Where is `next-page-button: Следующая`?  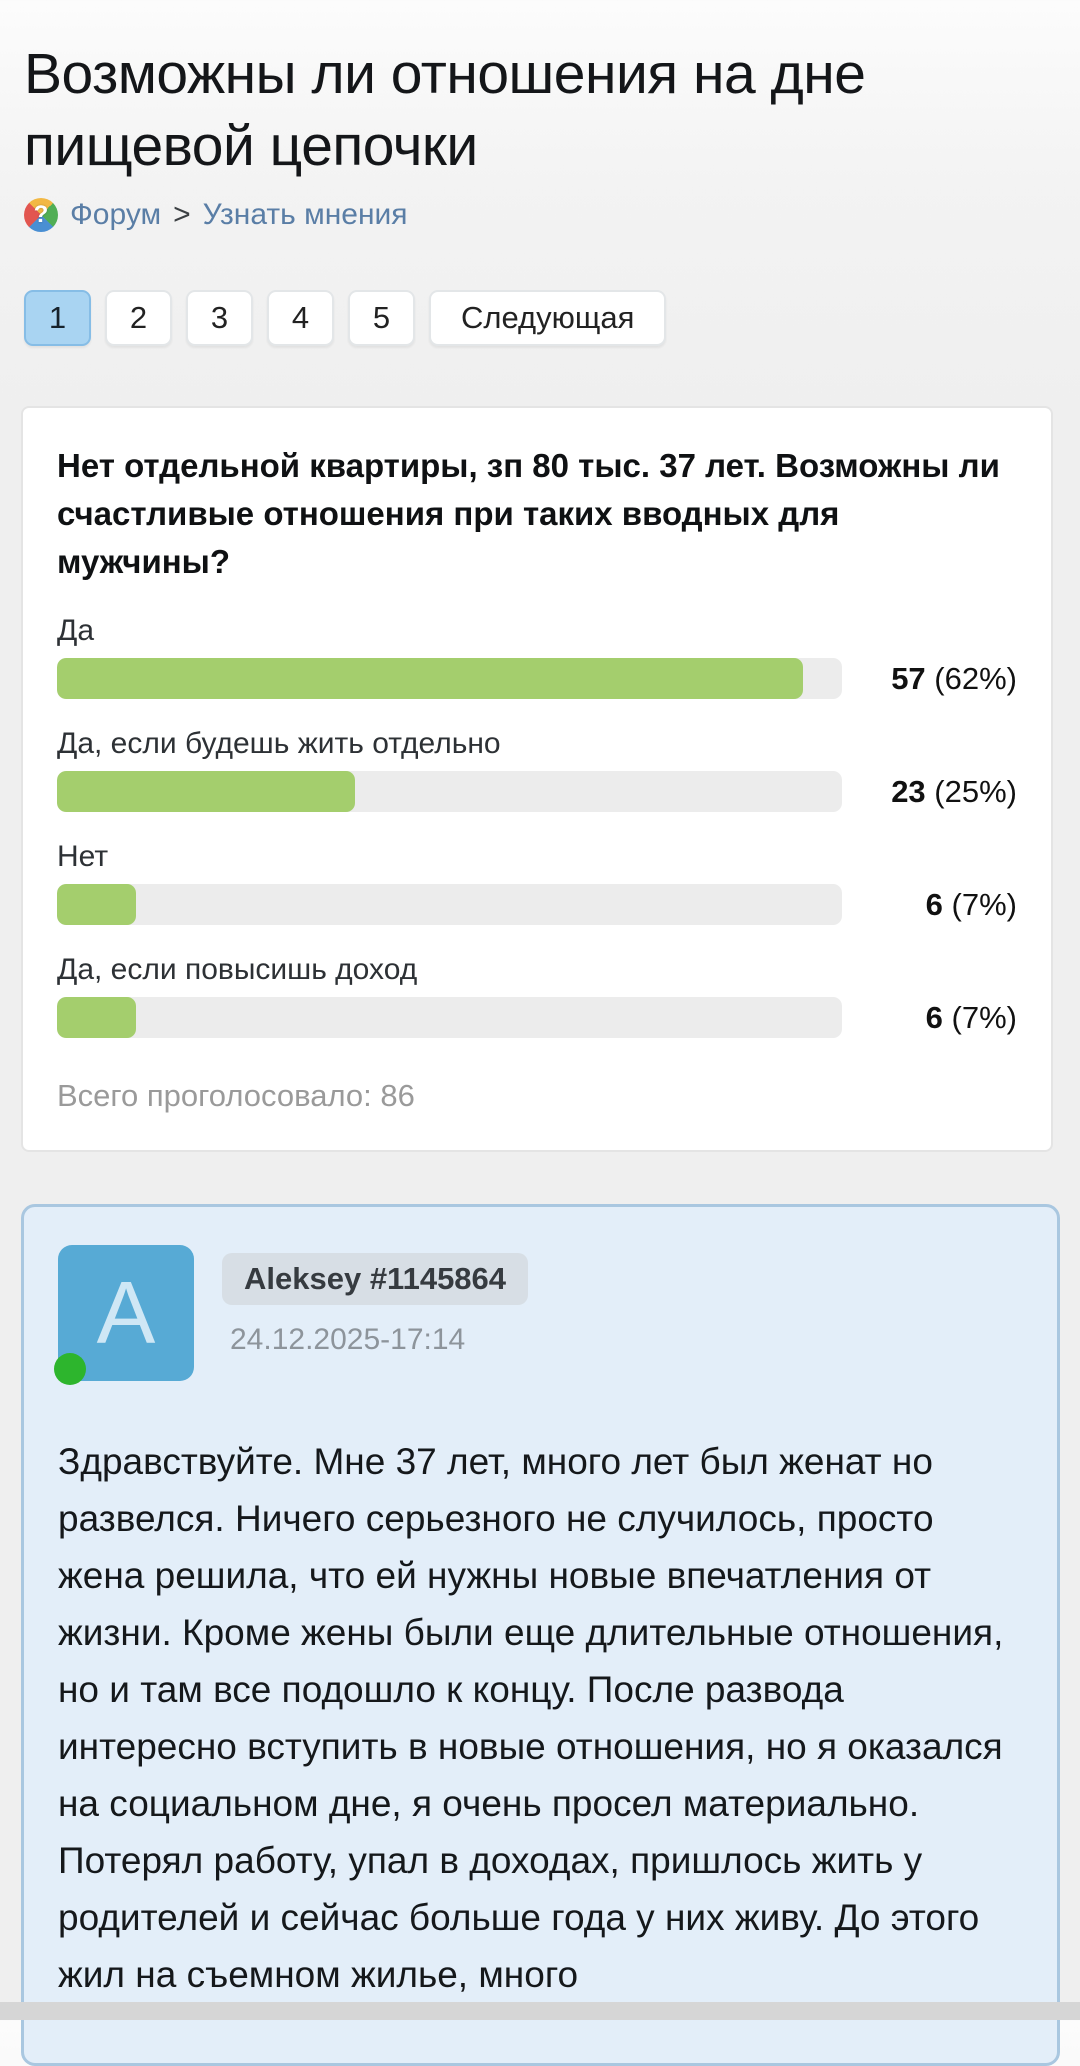
next-page-button: Следующая is located at coordinates (548, 318).